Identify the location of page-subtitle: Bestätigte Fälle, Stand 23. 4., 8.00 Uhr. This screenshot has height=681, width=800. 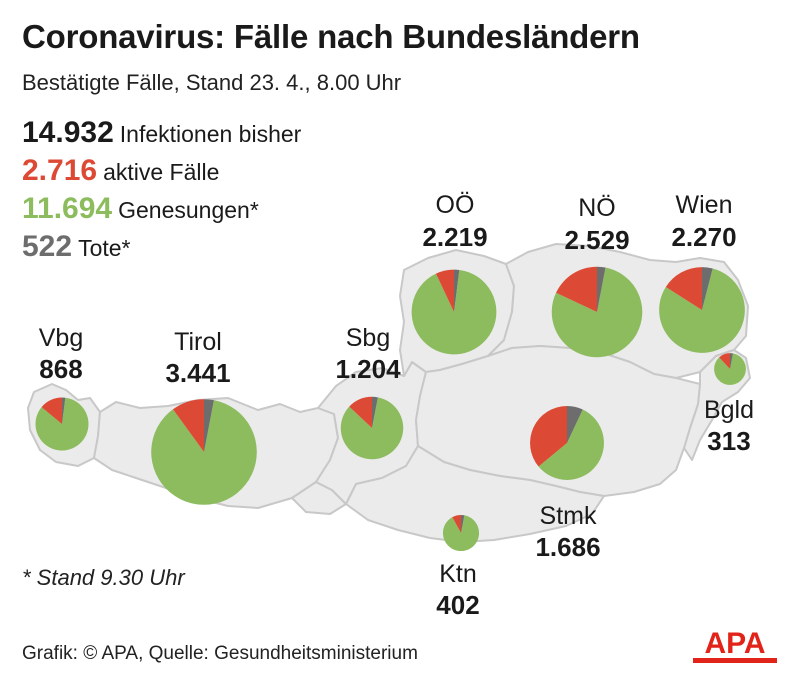
(212, 82).